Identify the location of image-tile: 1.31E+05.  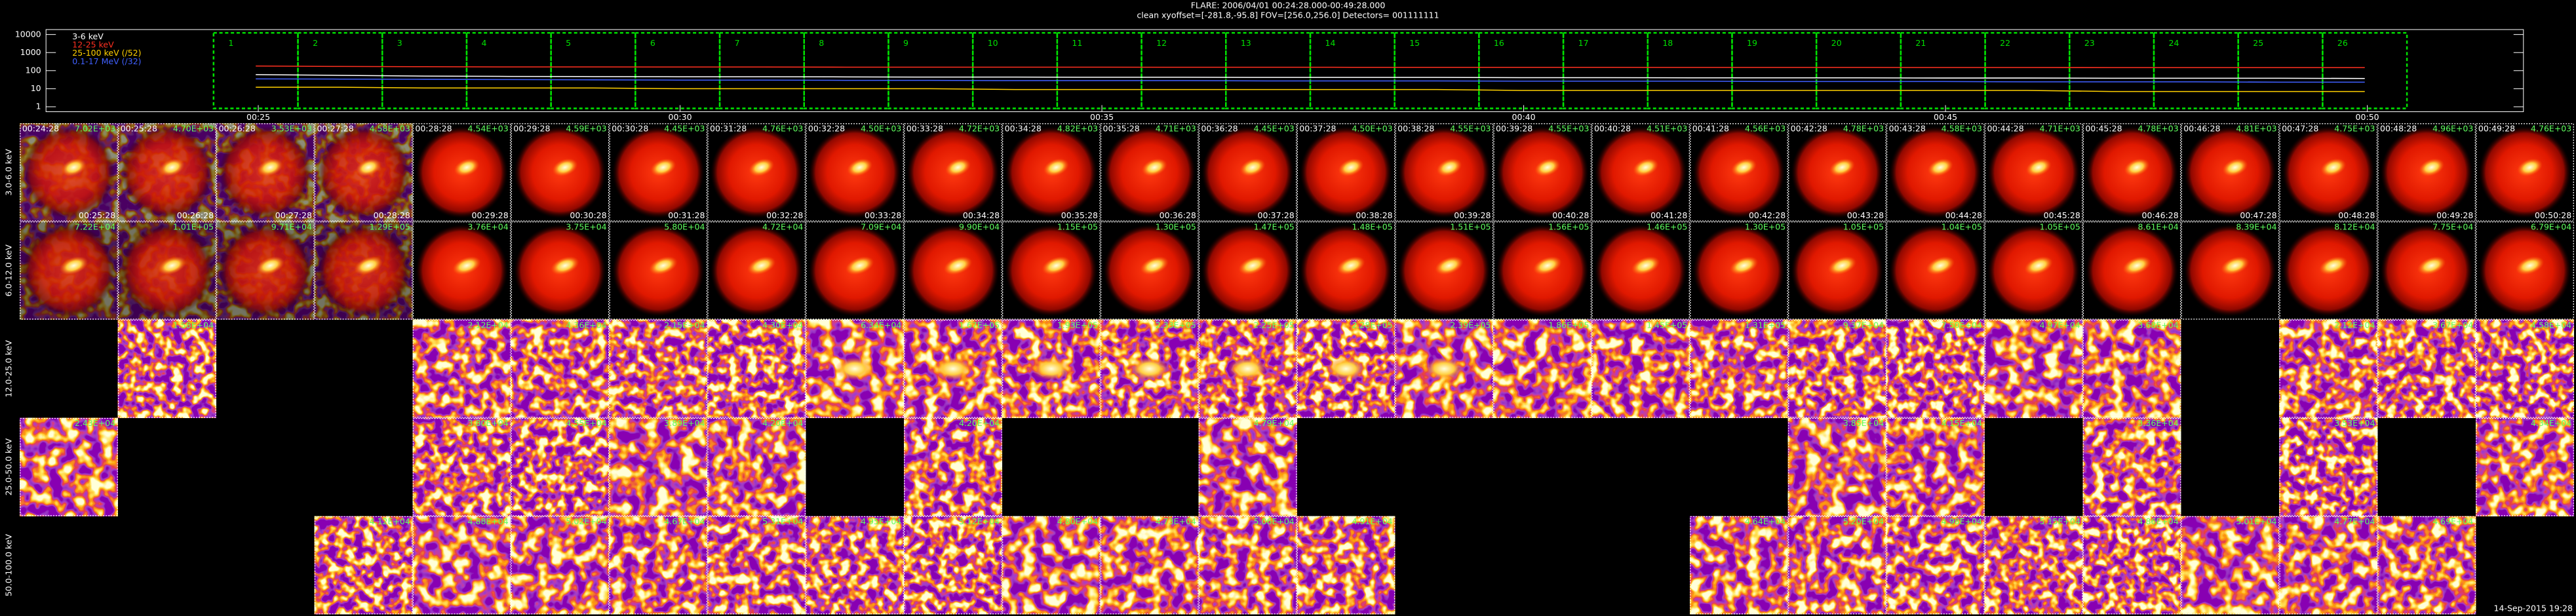
(1739, 368).